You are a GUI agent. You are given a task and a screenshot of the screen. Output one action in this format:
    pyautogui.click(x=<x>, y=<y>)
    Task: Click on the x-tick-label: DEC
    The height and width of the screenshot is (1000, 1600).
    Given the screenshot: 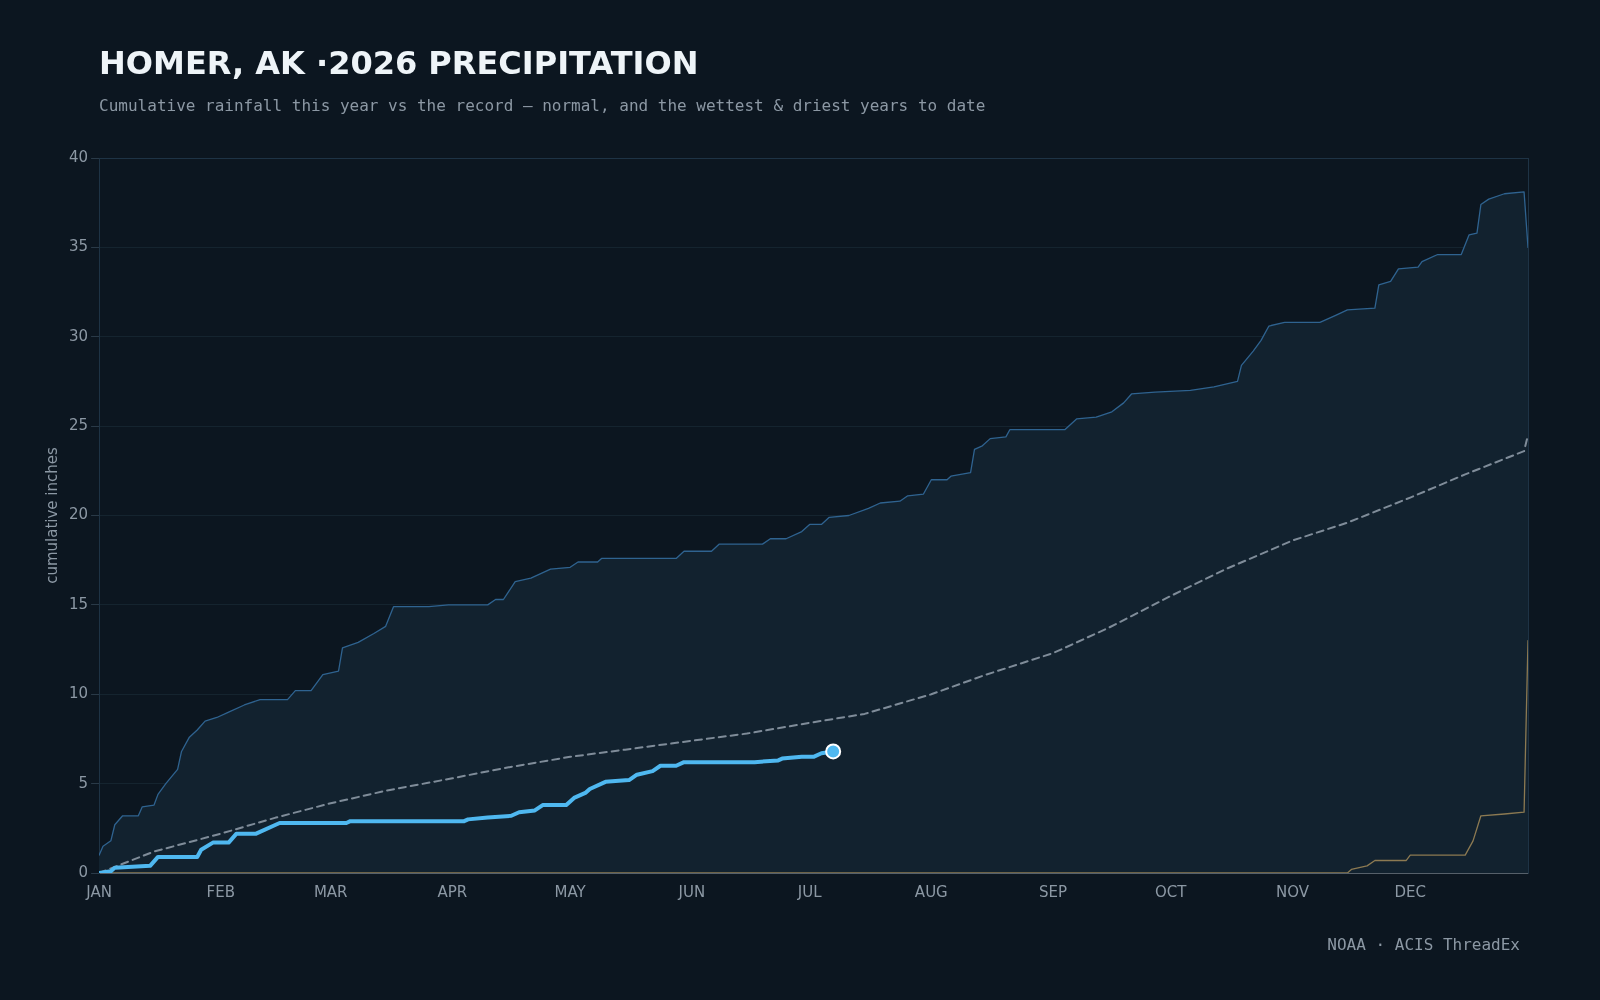 What is the action you would take?
    pyautogui.click(x=1410, y=891)
    